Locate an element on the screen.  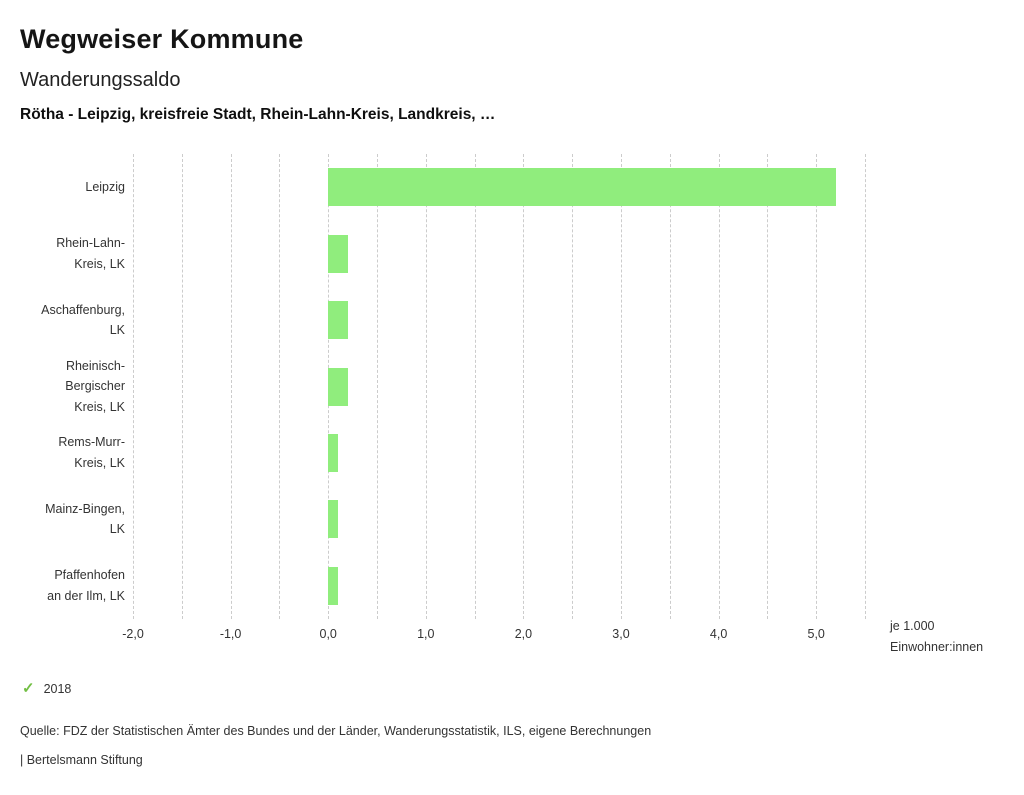
category-label-leipzig: Leipzig is located at coordinates (105, 186).